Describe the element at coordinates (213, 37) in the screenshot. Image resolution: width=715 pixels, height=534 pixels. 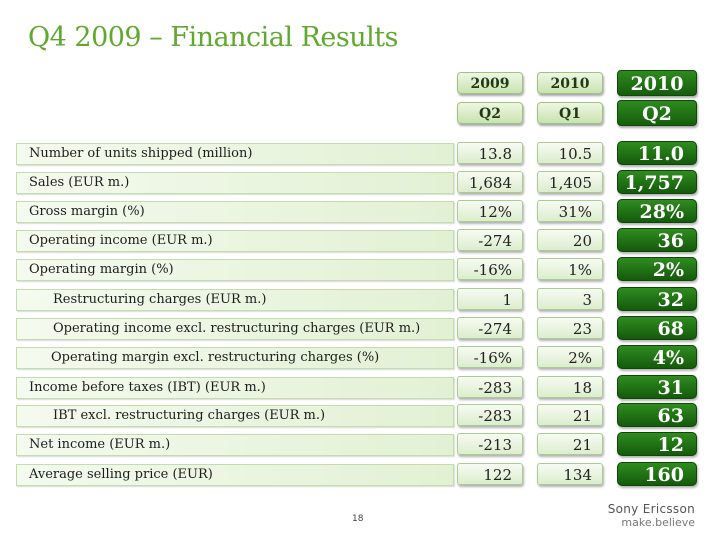
I see `page-title: Q4 2009 – Financial Results` at that location.